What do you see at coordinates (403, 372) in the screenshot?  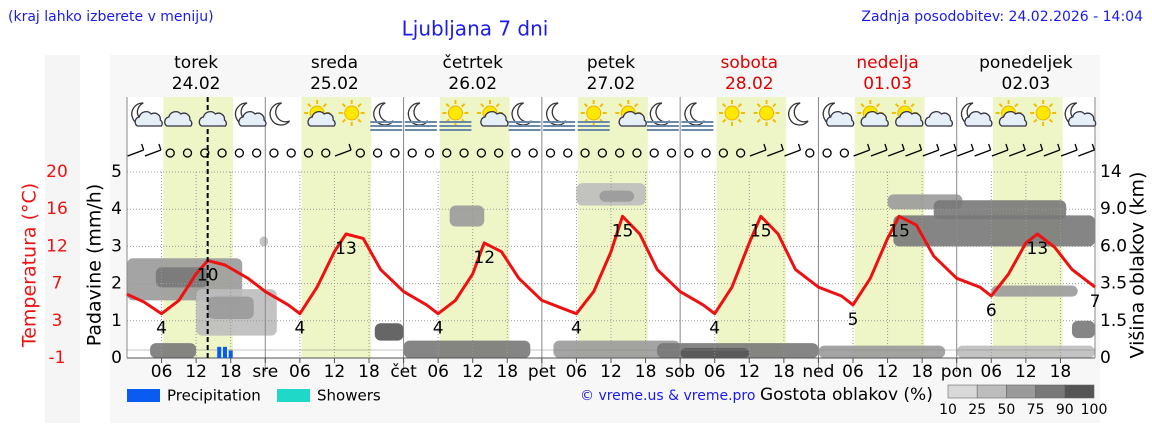 I see `x-tick-label: čet` at bounding box center [403, 372].